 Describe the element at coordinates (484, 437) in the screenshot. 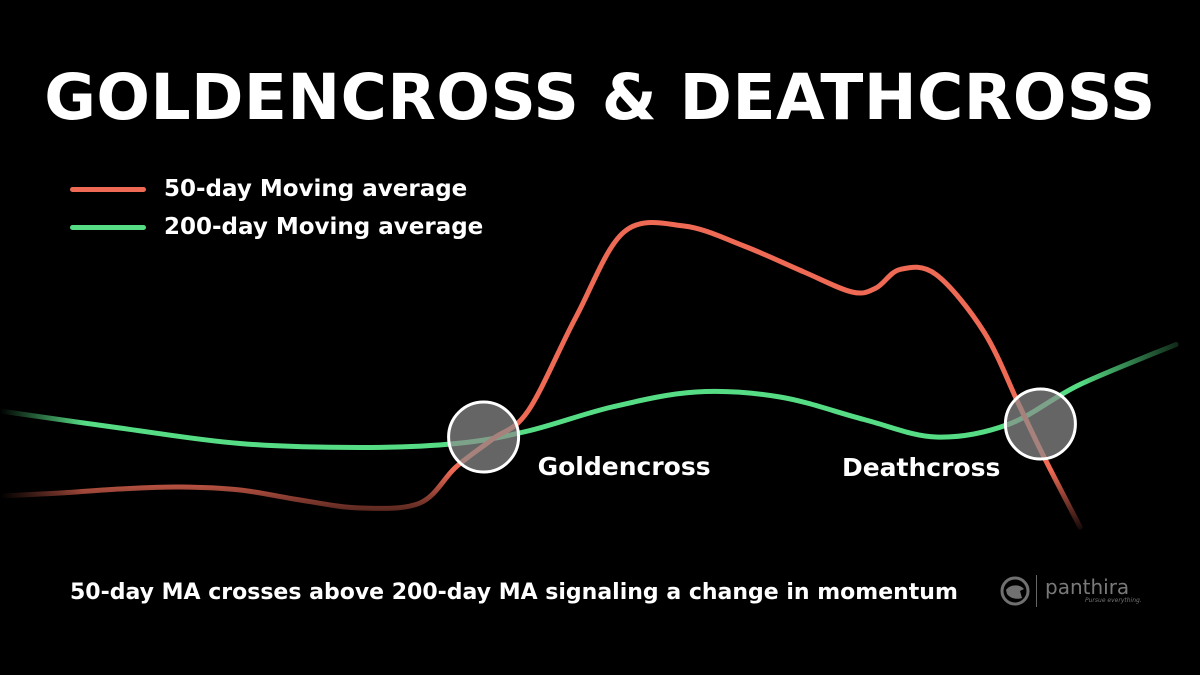

I see `goldencross-marker` at that location.